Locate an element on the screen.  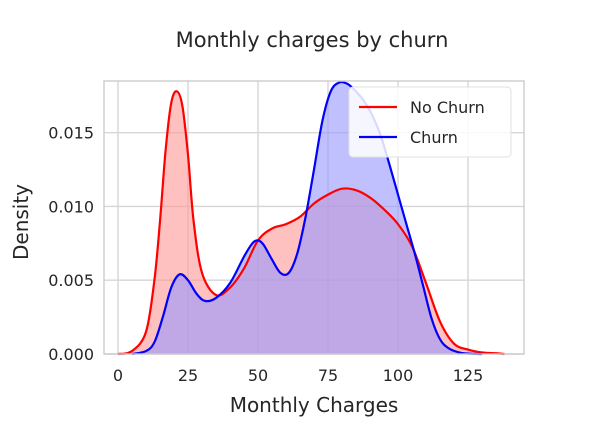
legend-box is located at coordinates (430, 122).